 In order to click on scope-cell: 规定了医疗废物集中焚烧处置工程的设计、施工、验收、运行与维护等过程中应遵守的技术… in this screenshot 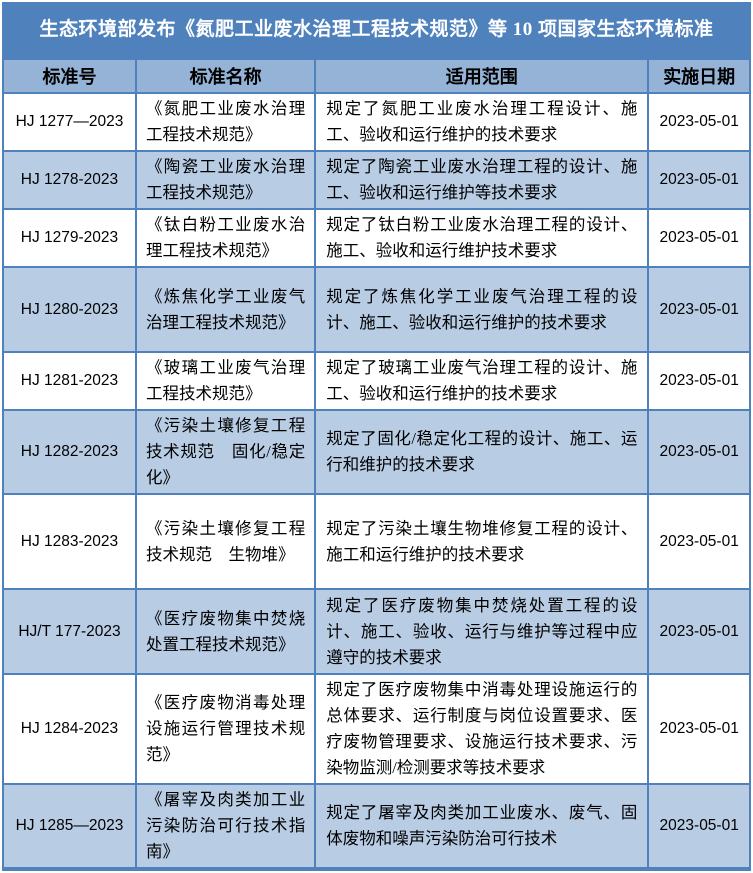, I will do `click(482, 631)`.